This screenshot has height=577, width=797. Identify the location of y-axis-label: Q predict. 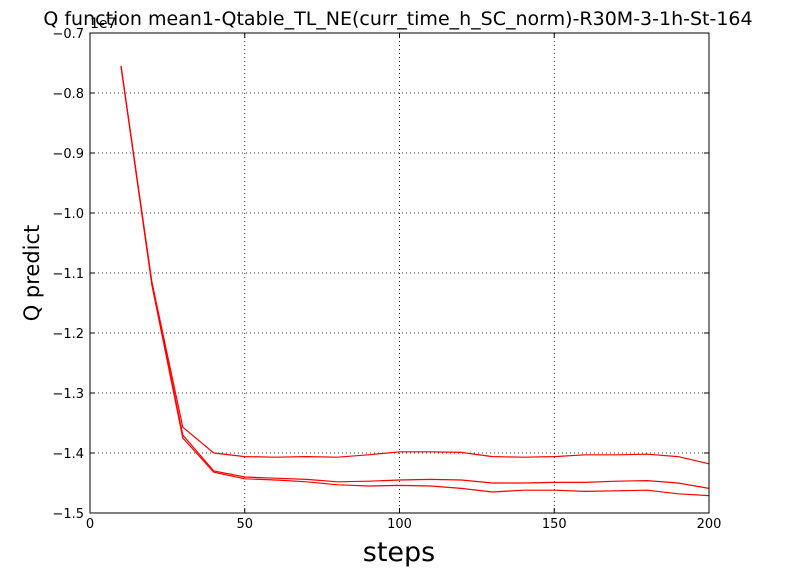
(32, 273).